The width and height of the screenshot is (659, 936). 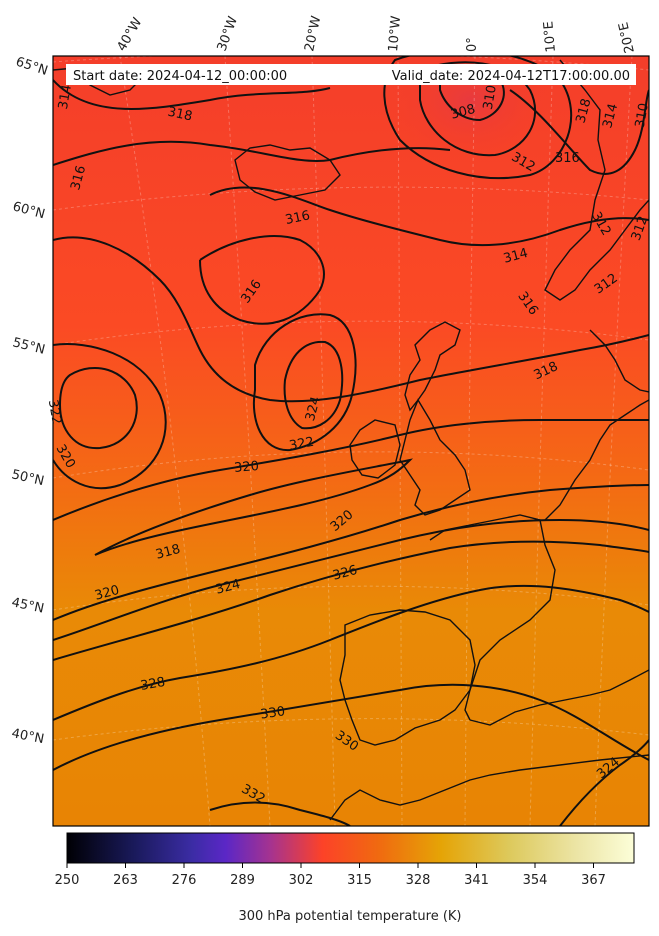 I want to click on colorbar-ticks: 250 263 276 289 302 315 328 341 354 367, so click(x=330, y=875).